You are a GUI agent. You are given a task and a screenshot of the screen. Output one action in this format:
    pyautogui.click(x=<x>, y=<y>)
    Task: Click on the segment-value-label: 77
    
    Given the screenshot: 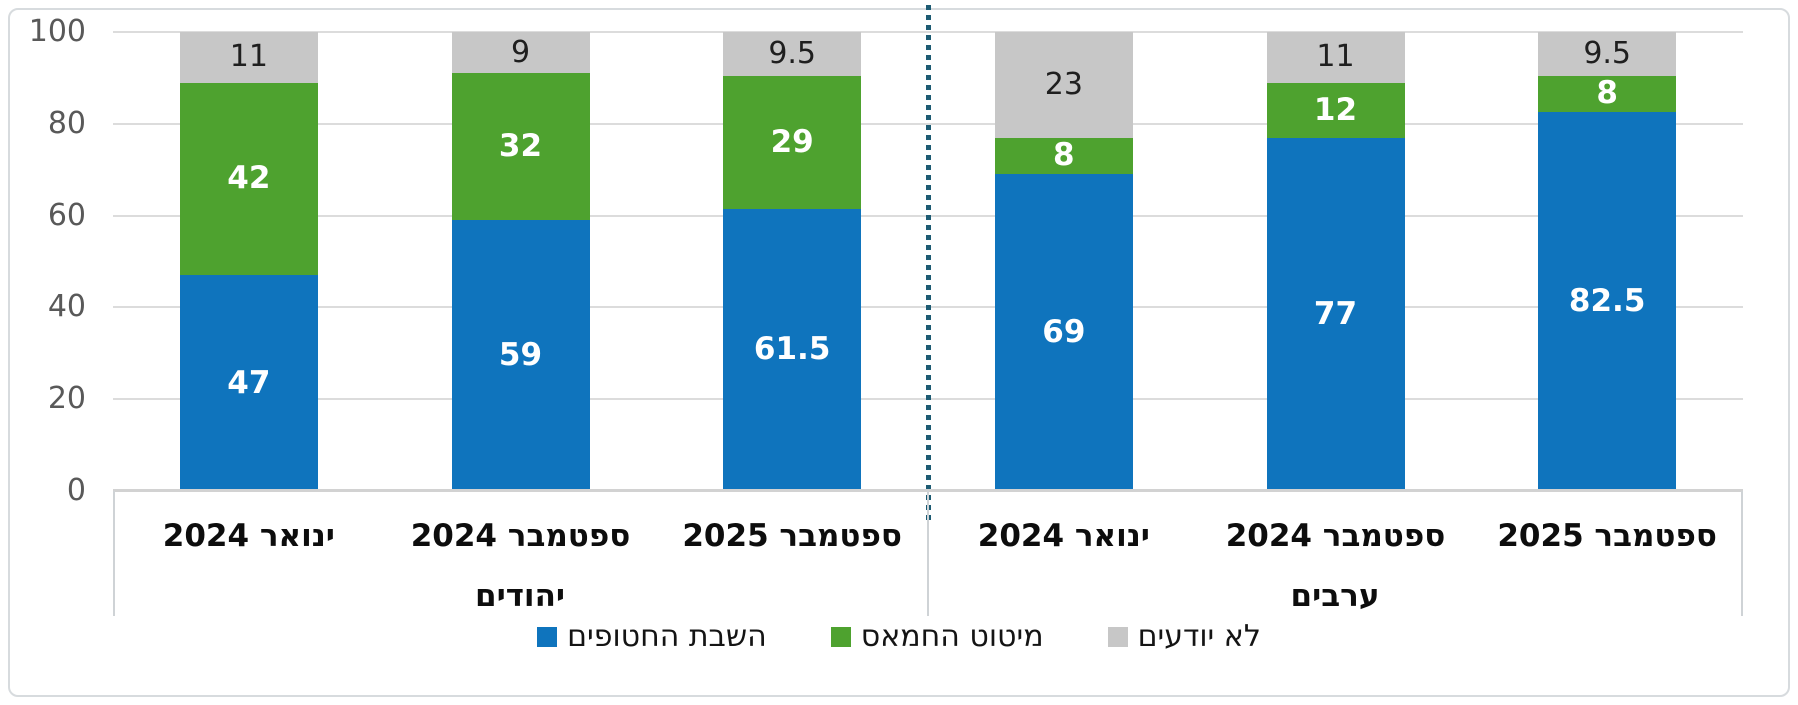 What is the action you would take?
    pyautogui.click(x=1335, y=313)
    